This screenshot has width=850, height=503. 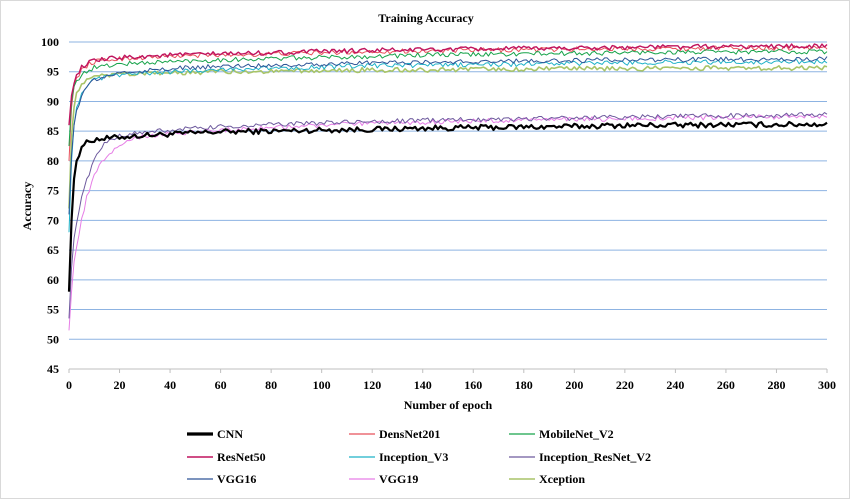 I want to click on x-tick-label: 140, so click(x=423, y=385).